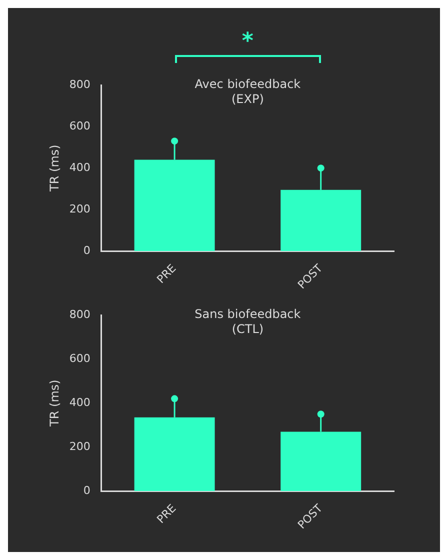 The width and height of the screenshot is (448, 560). Describe the element at coordinates (247, 91) in the screenshot. I see `chart-title: Avec biofeedback (EXP)` at that location.